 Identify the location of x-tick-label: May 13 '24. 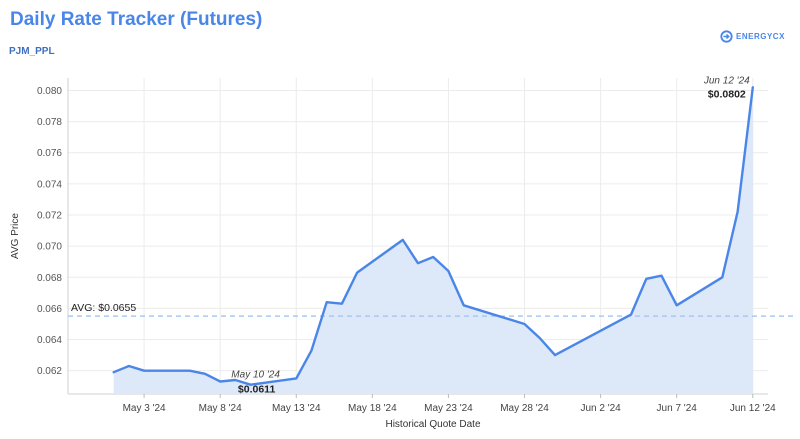
(296, 408).